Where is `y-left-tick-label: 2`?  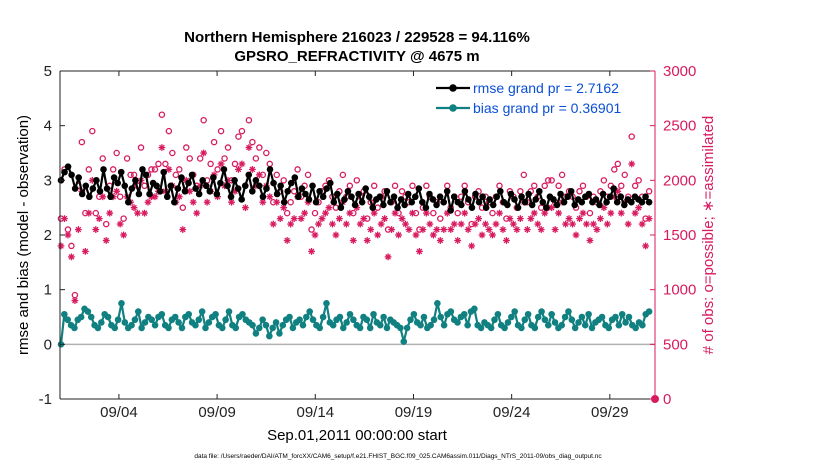 y-left-tick-label: 2 is located at coordinates (48, 235).